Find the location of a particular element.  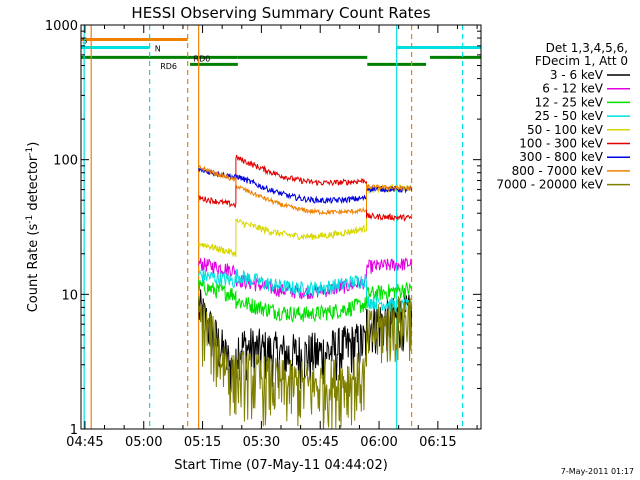

y-tick-label: 100 is located at coordinates (65, 161).